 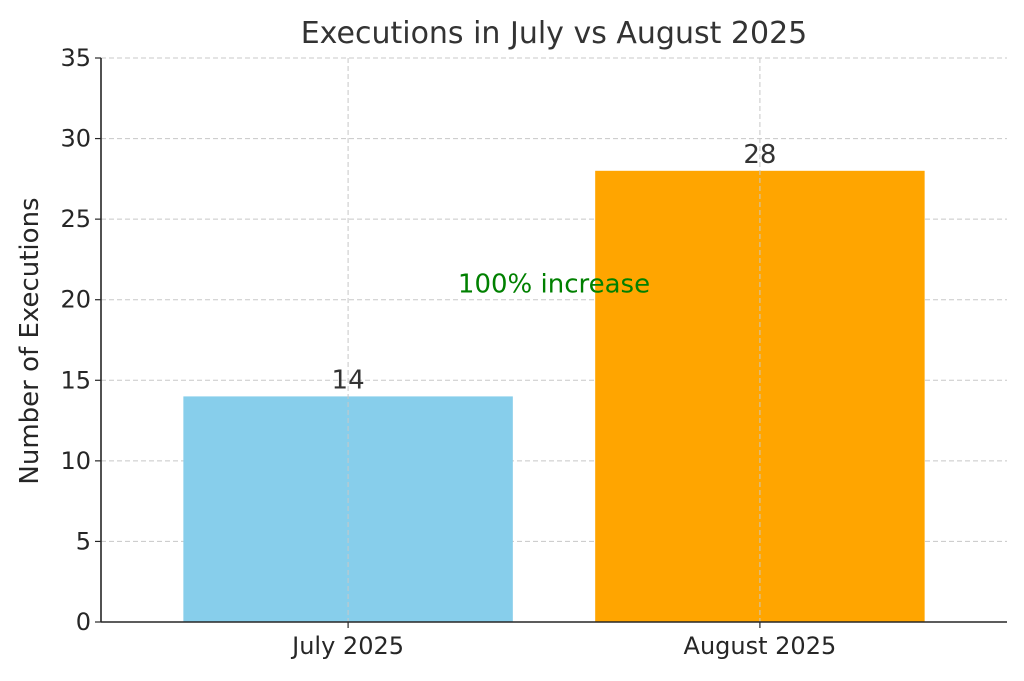 What do you see at coordinates (83, 622) in the screenshot?
I see `y-tick-label: 0` at bounding box center [83, 622].